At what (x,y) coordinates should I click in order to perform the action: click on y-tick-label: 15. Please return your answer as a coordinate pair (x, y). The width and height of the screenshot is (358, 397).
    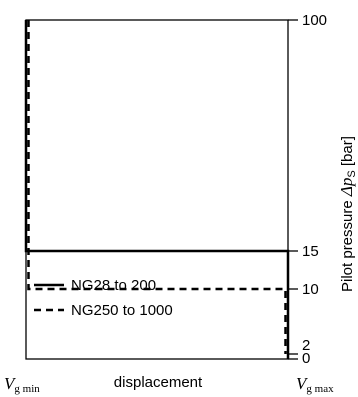
    Looking at the image, I should click on (310, 251).